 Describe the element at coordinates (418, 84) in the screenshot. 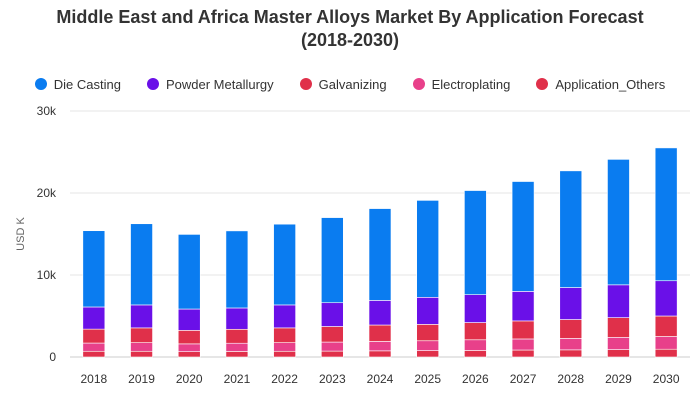

I see `legend-dot-electroplating` at that location.